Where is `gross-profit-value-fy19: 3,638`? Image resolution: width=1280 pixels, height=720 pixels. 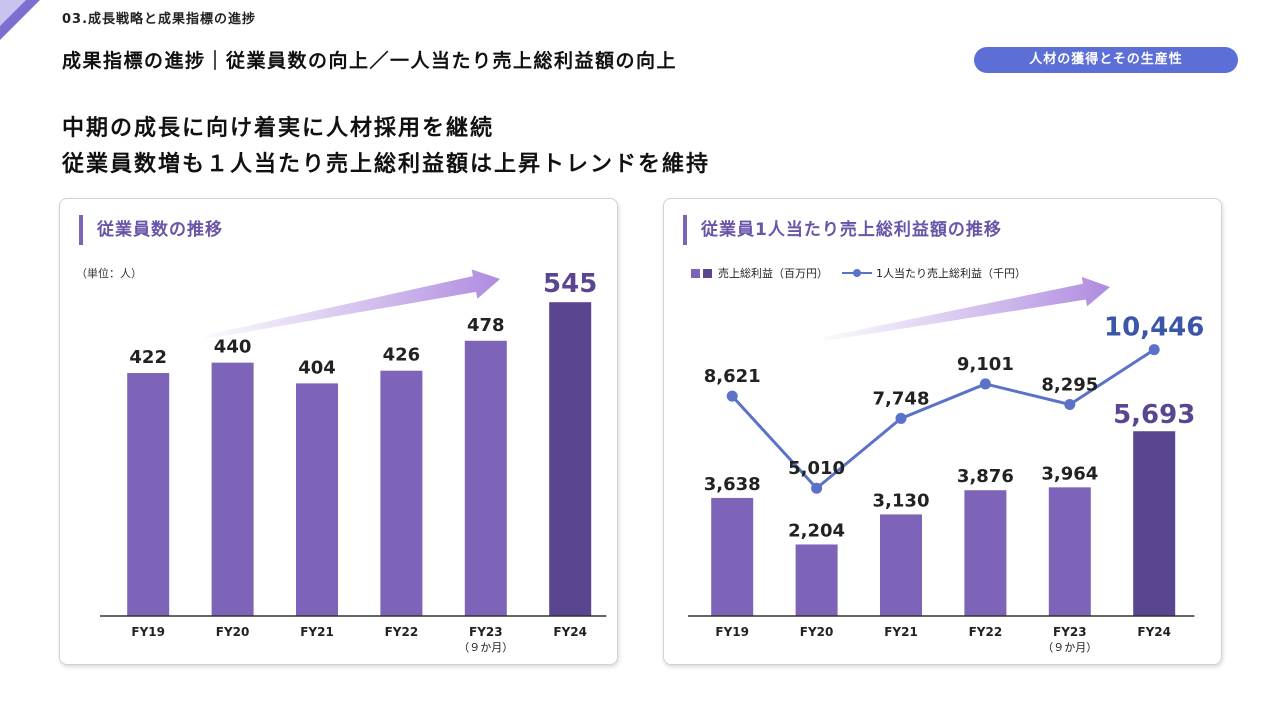
gross-profit-value-fy19: 3,638 is located at coordinates (732, 484).